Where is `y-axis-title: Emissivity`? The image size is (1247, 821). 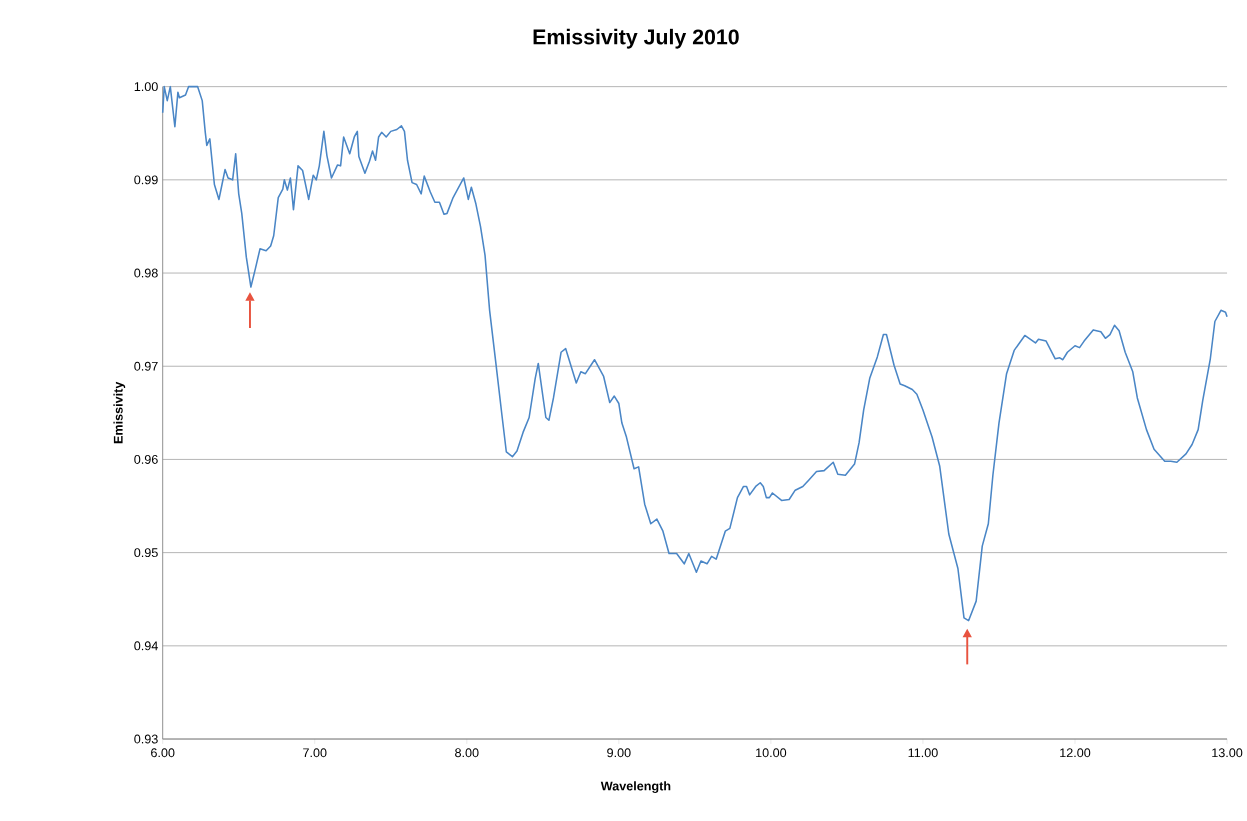 y-axis-title: Emissivity is located at coordinates (119, 412).